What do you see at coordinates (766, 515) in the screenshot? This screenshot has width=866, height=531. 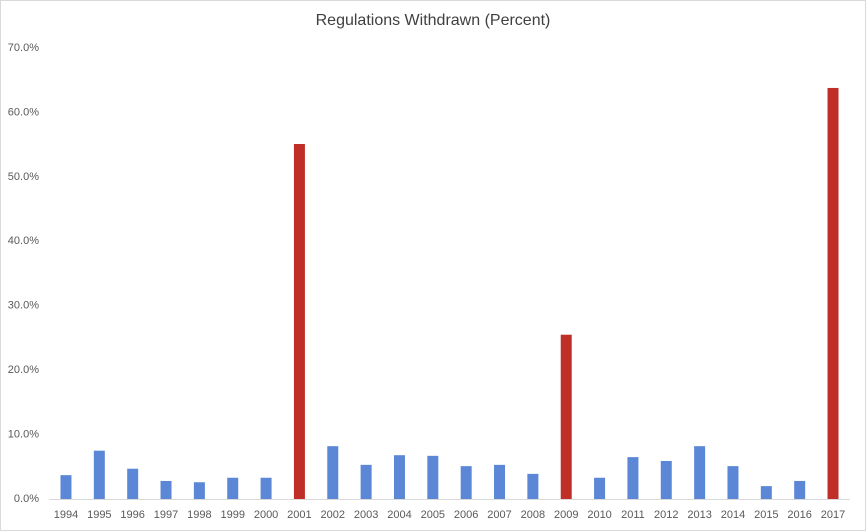 I see `x-tick-label: 2015` at bounding box center [766, 515].